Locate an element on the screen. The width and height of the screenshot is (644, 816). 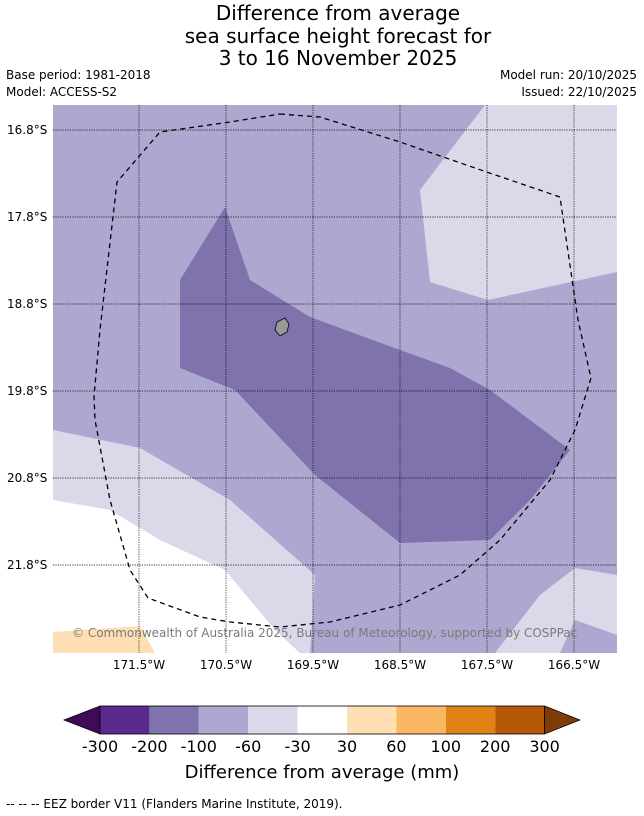
colorbar-tick-2: -200 is located at coordinates (149, 746).